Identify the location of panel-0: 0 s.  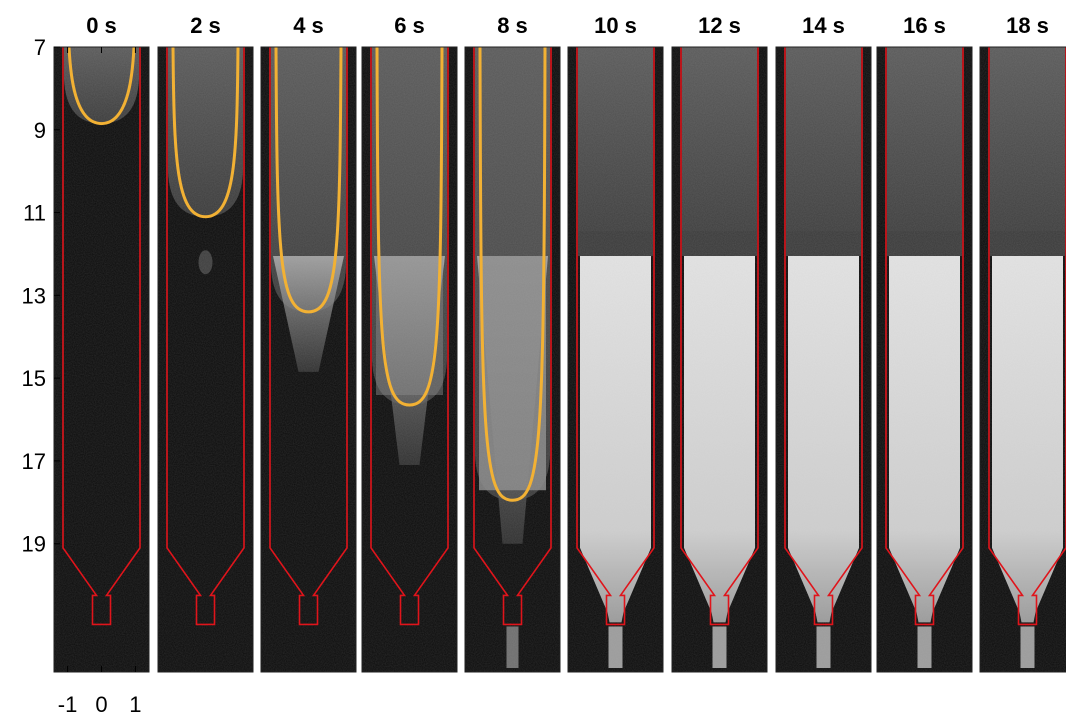
(101, 343).